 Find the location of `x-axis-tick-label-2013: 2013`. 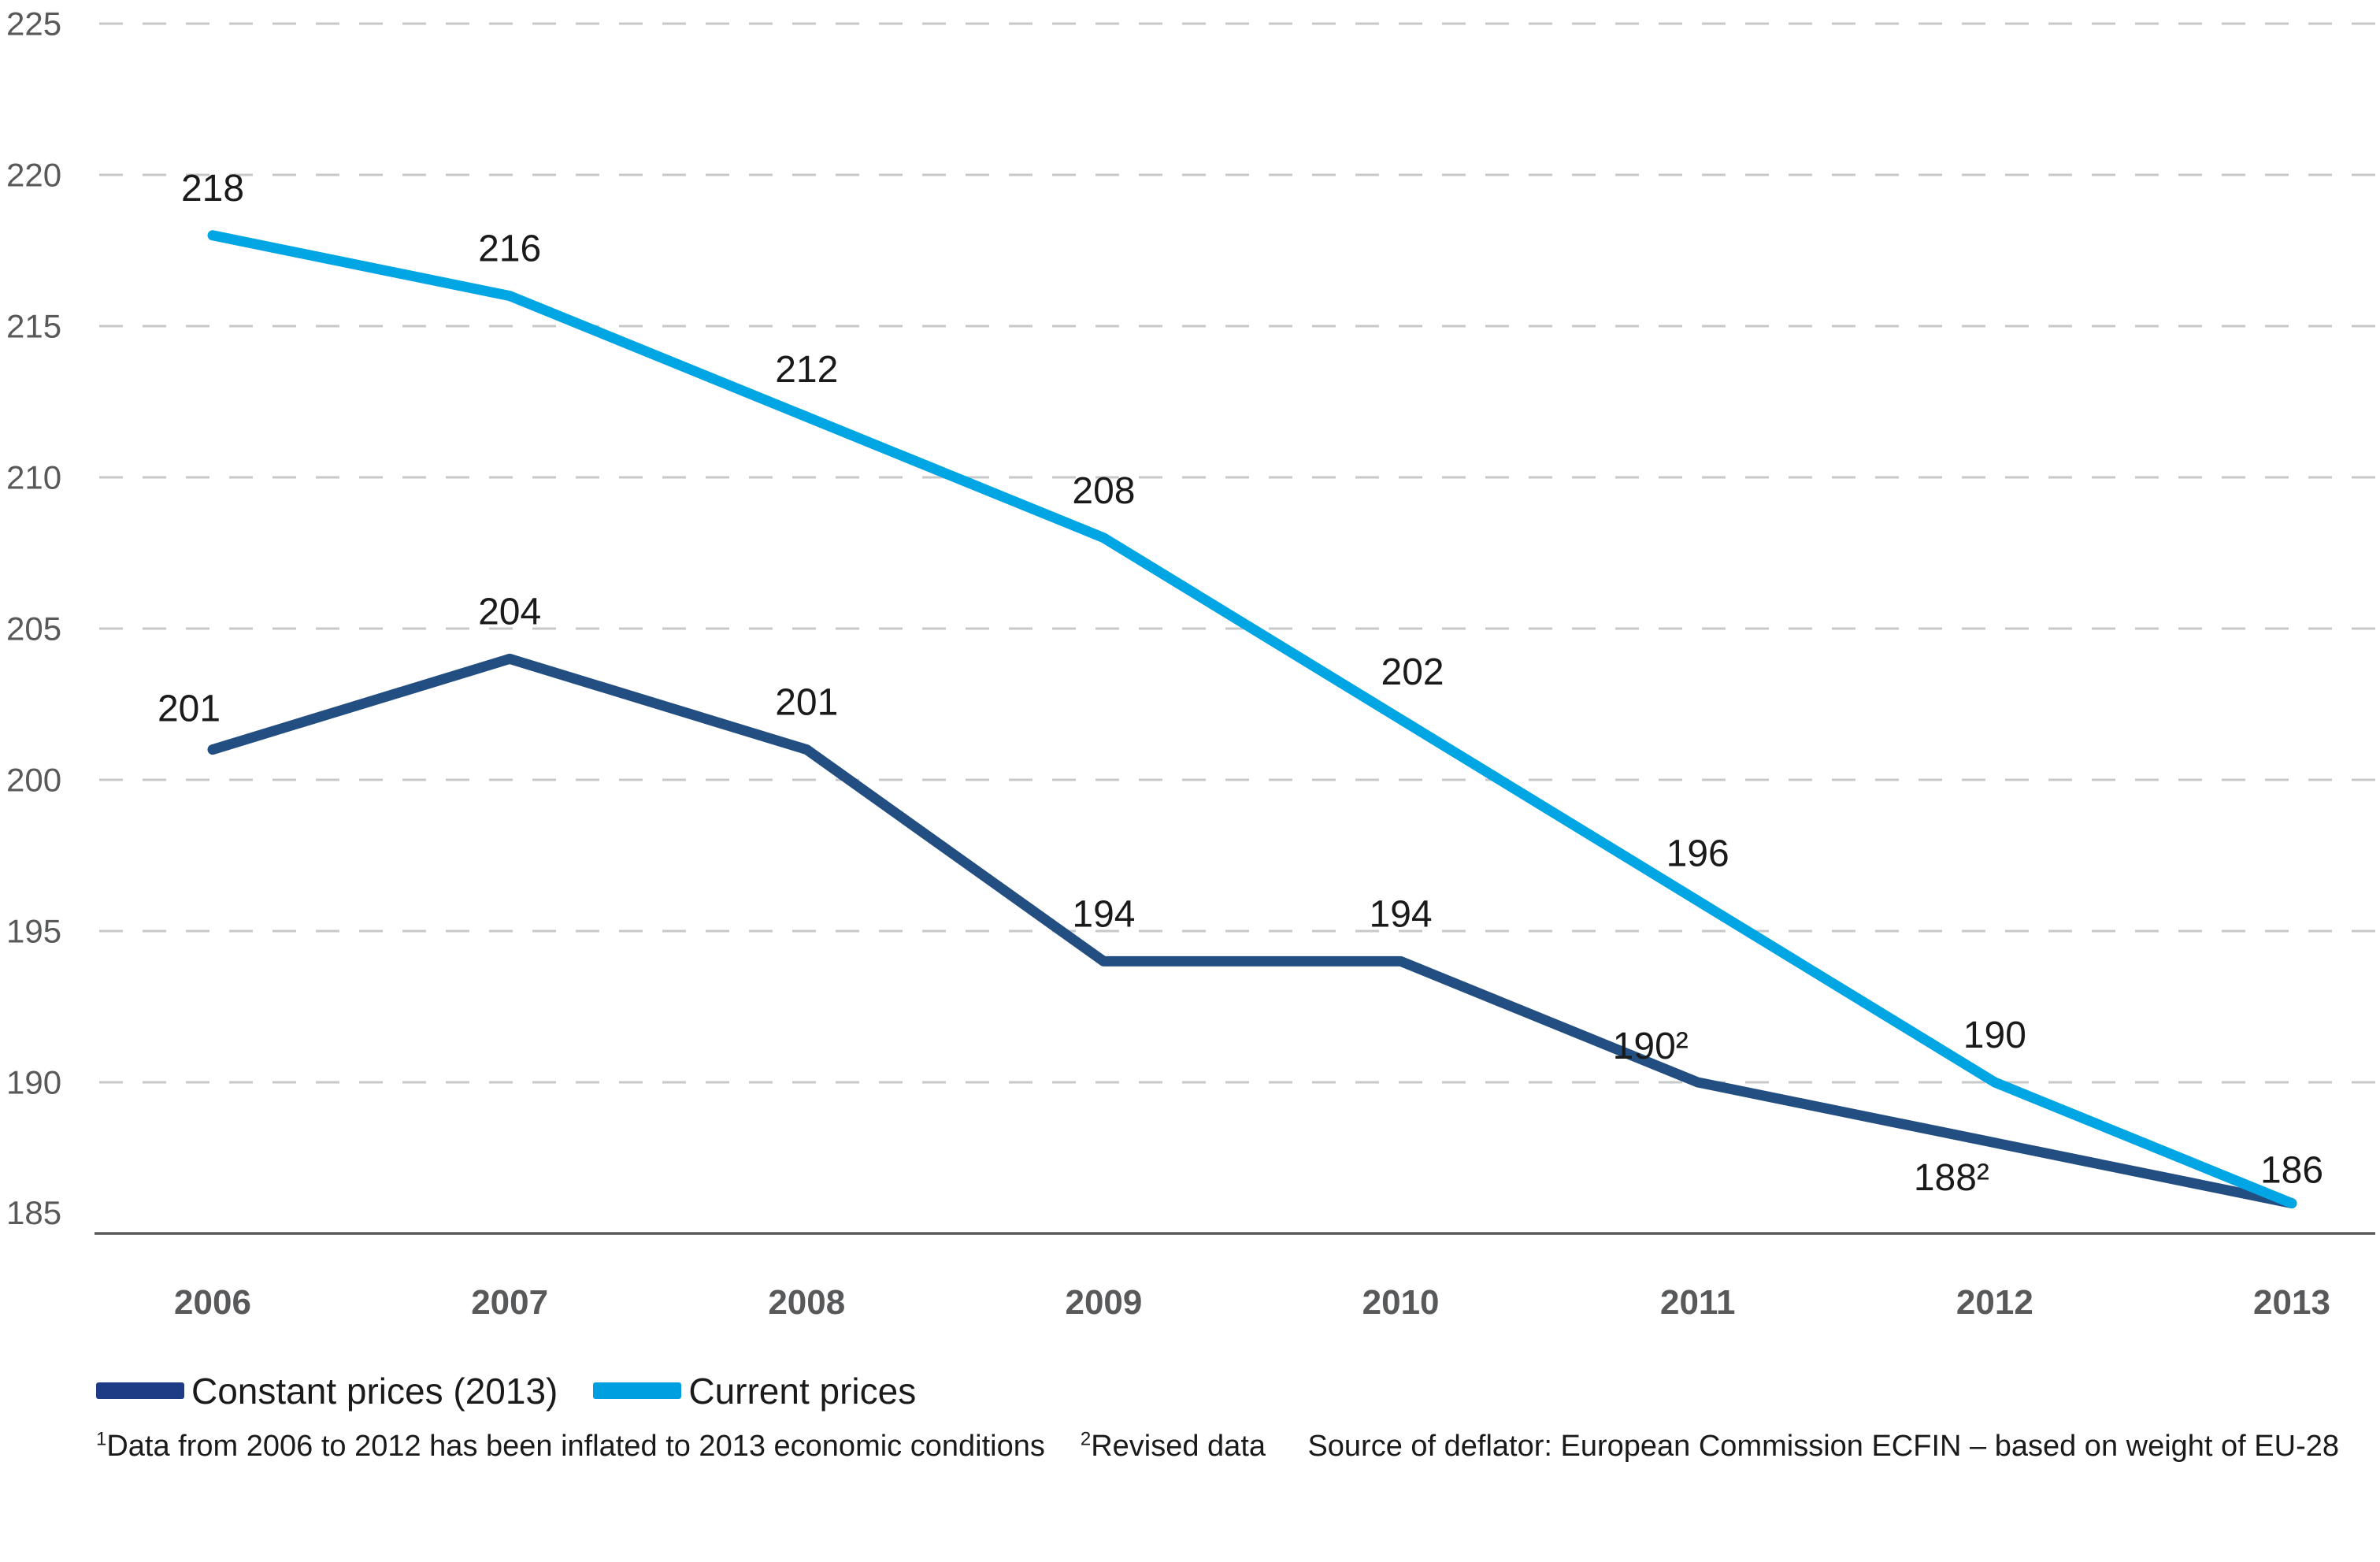

x-axis-tick-label-2013: 2013 is located at coordinates (2291, 1302).